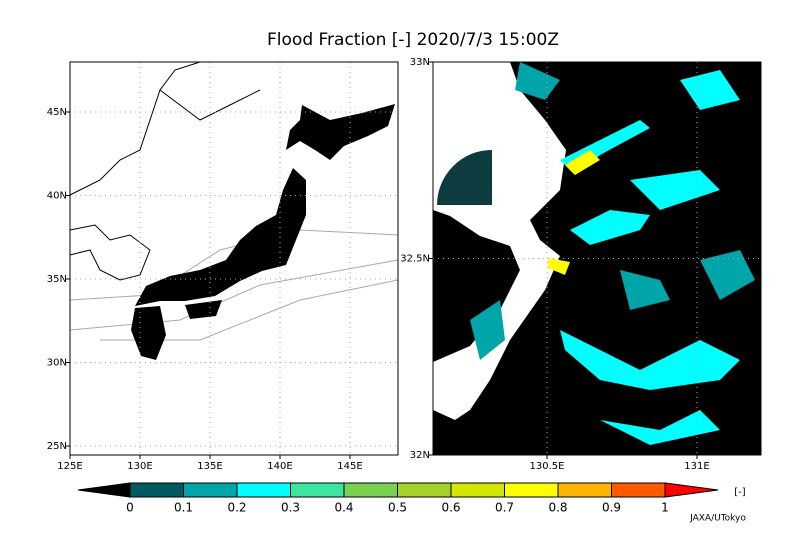 The height and width of the screenshot is (554, 806). What do you see at coordinates (420, 455) in the screenshot?
I see `y-tick-label: 32N` at bounding box center [420, 455].